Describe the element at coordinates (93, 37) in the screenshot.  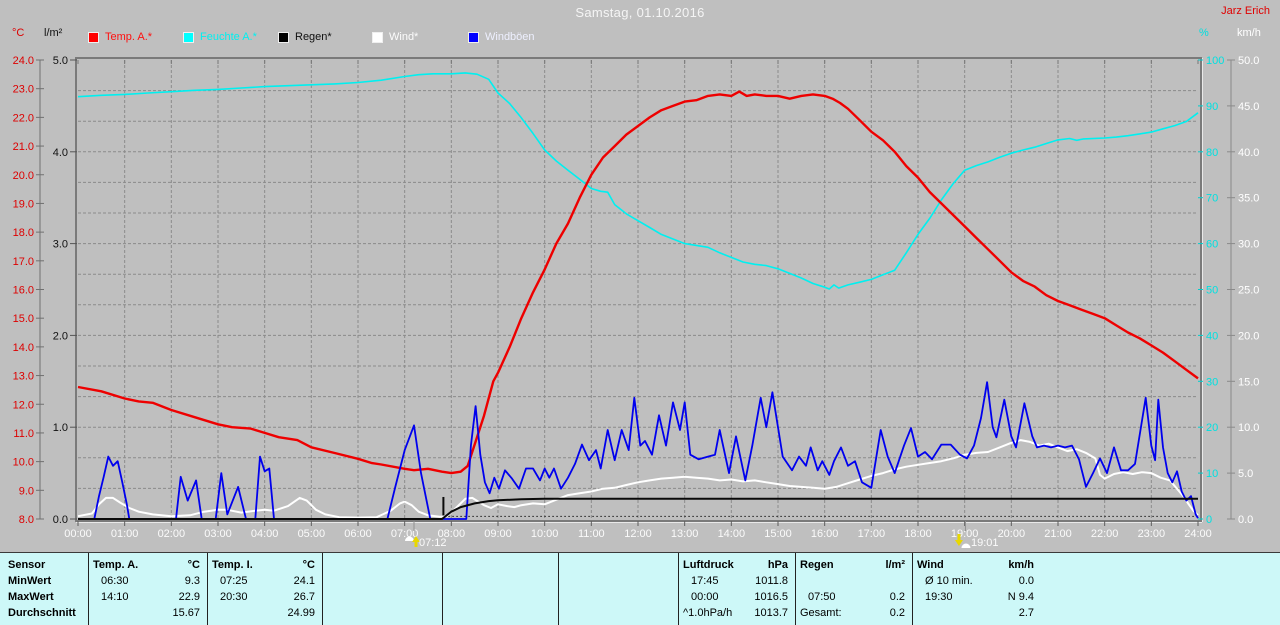
I see `temp-swatch-icon` at that location.